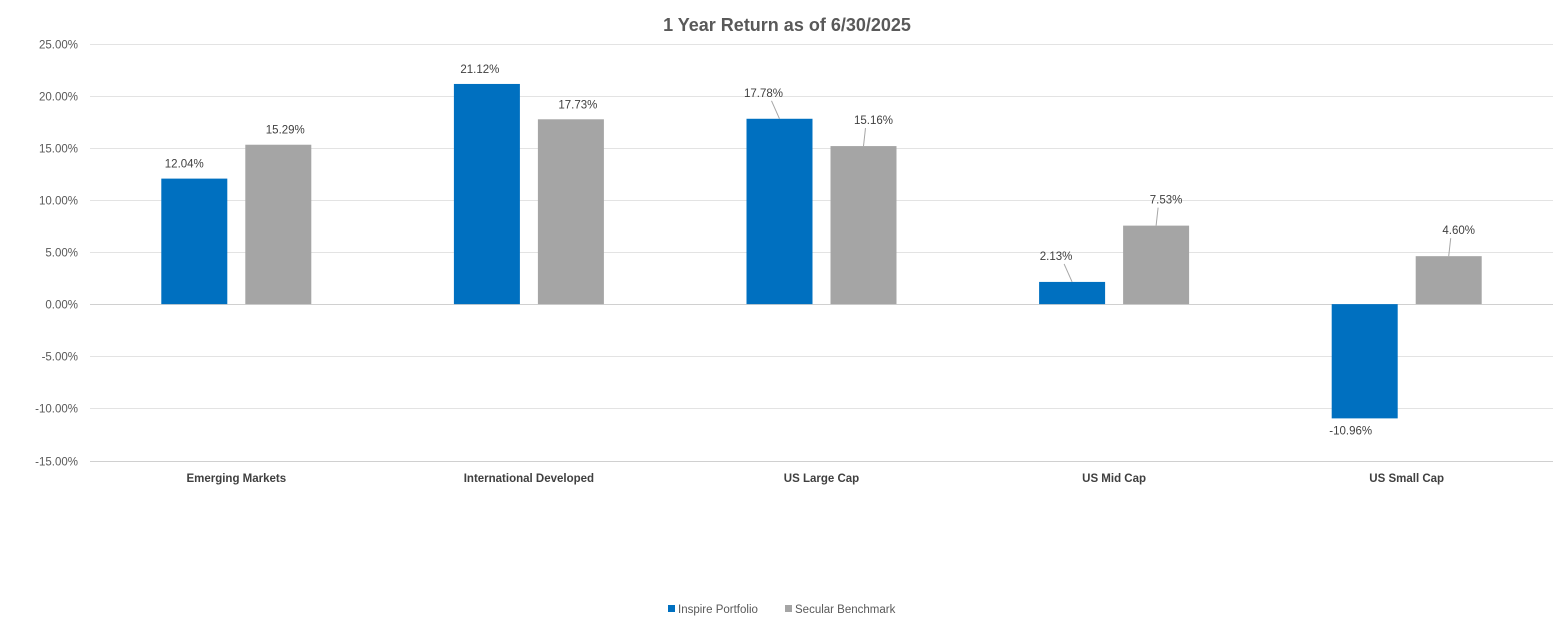  I want to click on y-tick-label: 10.00%, so click(58, 202).